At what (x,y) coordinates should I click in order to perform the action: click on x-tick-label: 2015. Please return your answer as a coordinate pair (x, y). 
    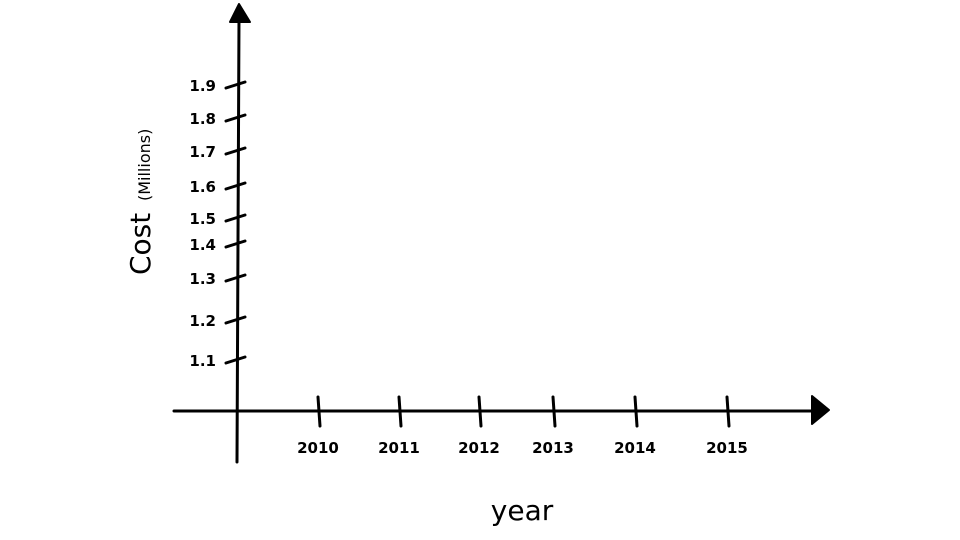
    Looking at the image, I should click on (727, 448).